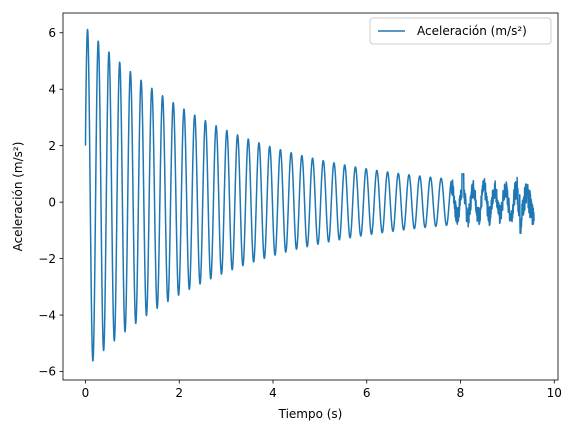 The image size is (570, 432). I want to click on y-tick-label: −6, so click(47, 372).